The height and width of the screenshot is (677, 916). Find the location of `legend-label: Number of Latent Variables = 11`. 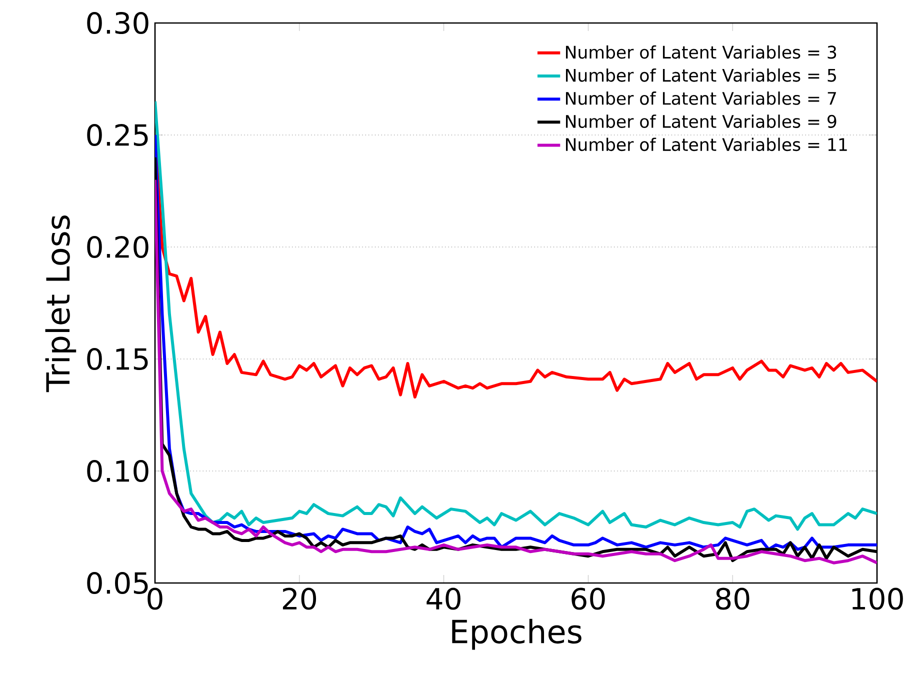

legend-label: Number of Latent Variables = 11 is located at coordinates (706, 145).